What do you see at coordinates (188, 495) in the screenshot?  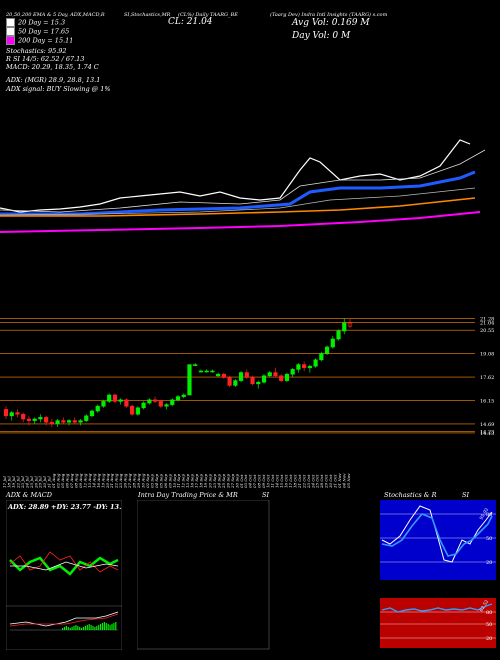 I see `intraday-panel-title: Intra Day Trading Price & MR` at bounding box center [188, 495].